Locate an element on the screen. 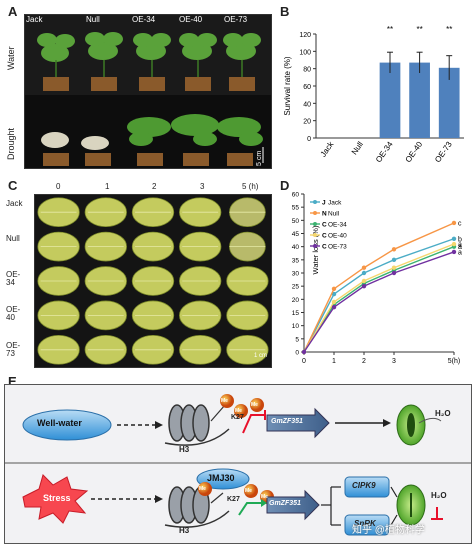  panel-c-letter: C is located at coordinates (13, 185).